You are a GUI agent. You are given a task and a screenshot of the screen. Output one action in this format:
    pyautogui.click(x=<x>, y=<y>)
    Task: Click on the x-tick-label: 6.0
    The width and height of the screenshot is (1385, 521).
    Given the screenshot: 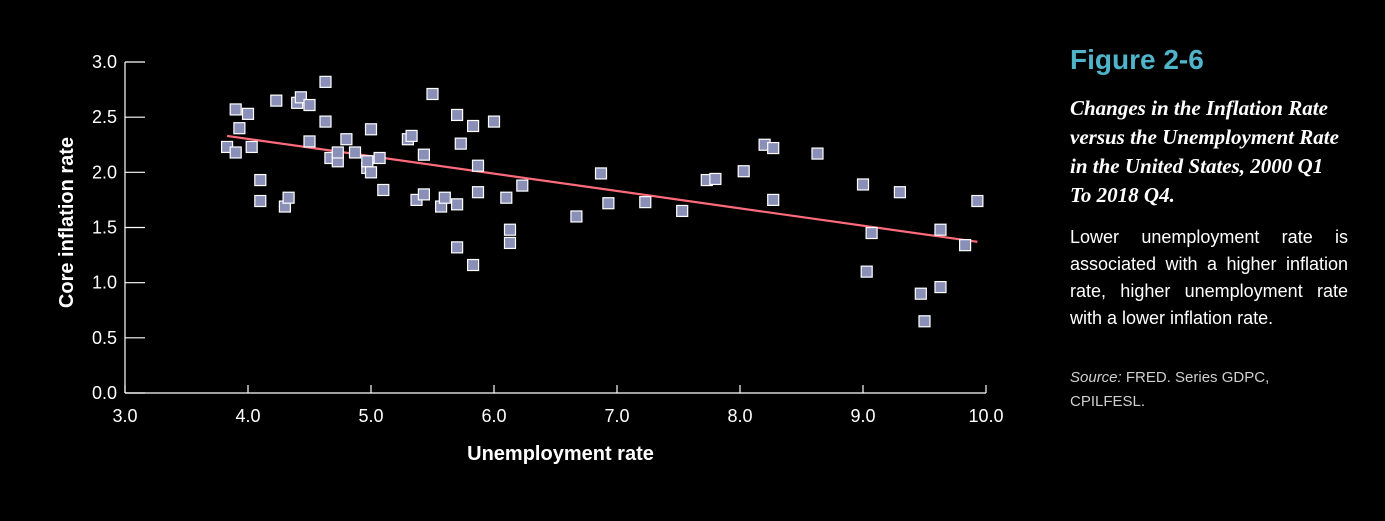 What is the action you would take?
    pyautogui.click(x=493, y=416)
    